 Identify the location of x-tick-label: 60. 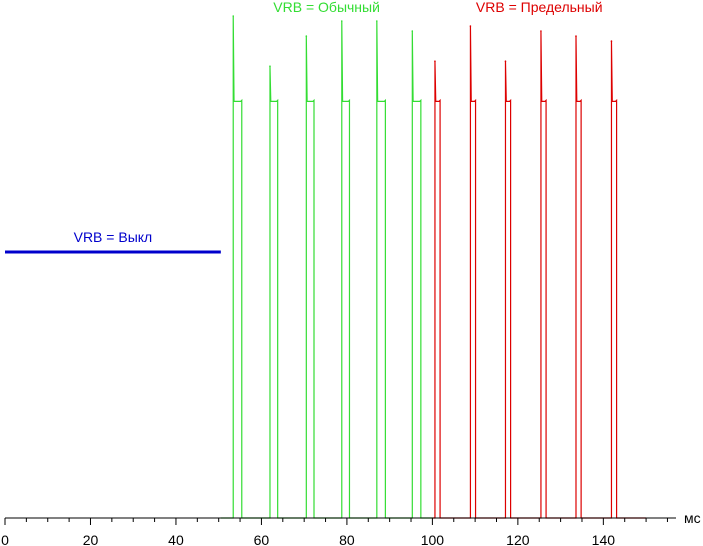
(262, 539).